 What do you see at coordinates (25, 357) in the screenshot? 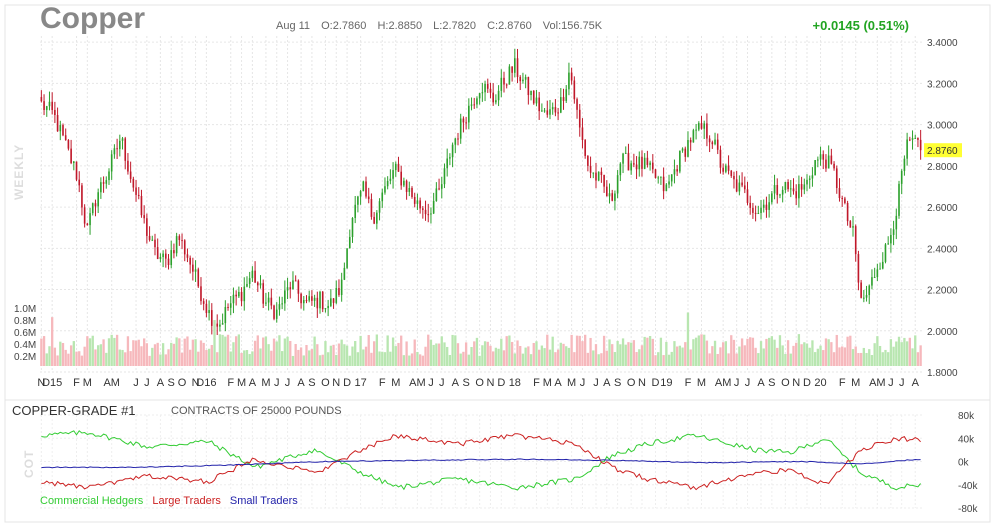
I see `volume-tick-label: 0.2M` at bounding box center [25, 357].